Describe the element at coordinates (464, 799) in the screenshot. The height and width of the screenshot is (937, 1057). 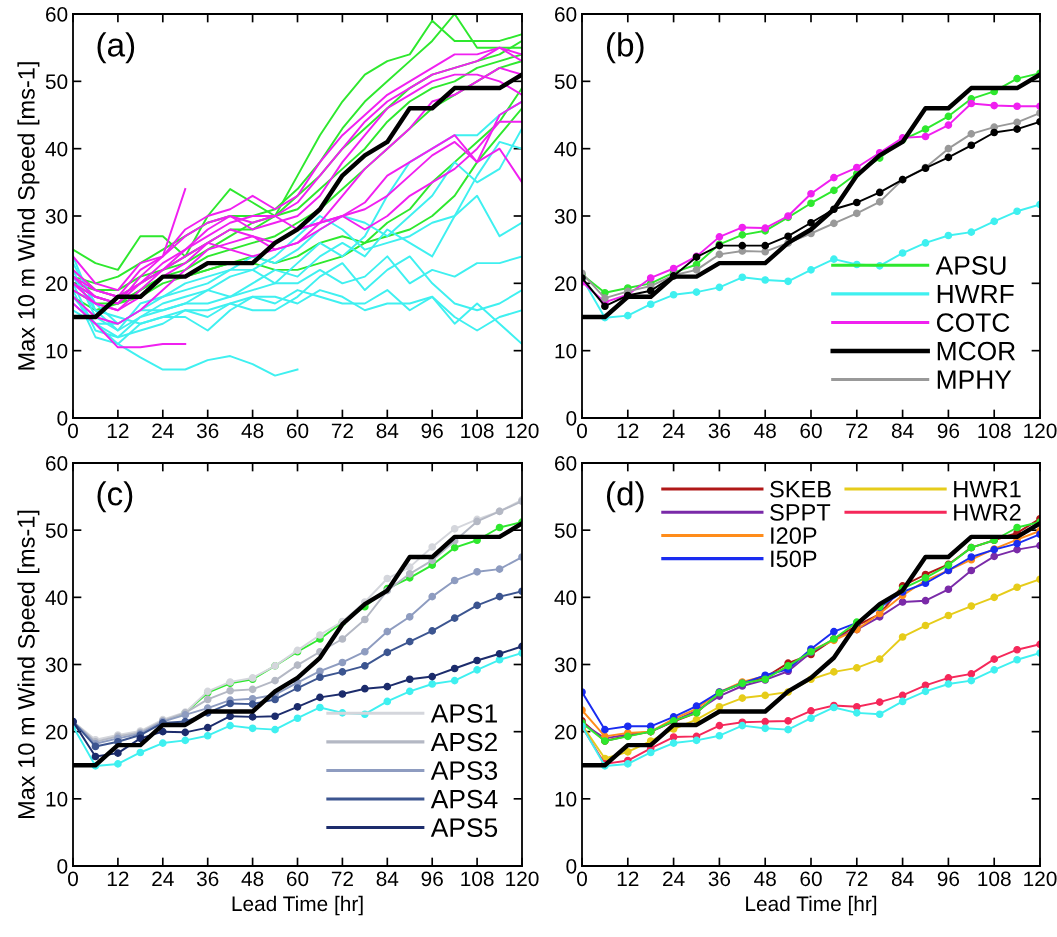
I see `legend-label: APS4` at that location.